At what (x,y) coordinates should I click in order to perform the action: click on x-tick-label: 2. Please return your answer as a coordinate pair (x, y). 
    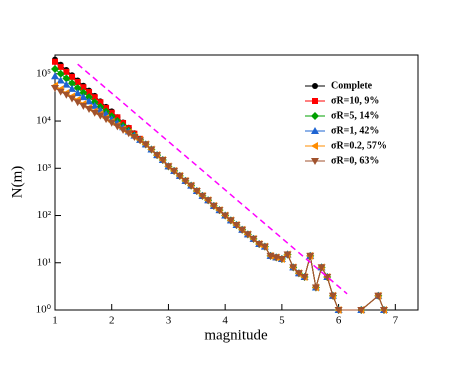
    Looking at the image, I should click on (112, 321).